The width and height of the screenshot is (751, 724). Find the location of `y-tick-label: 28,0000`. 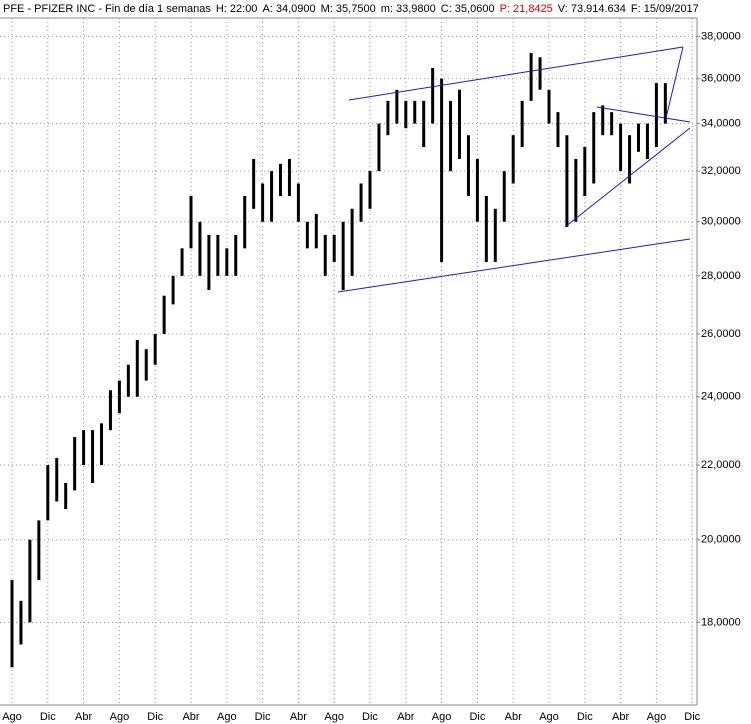

y-tick-label: 28,0000 is located at coordinates (721, 276).